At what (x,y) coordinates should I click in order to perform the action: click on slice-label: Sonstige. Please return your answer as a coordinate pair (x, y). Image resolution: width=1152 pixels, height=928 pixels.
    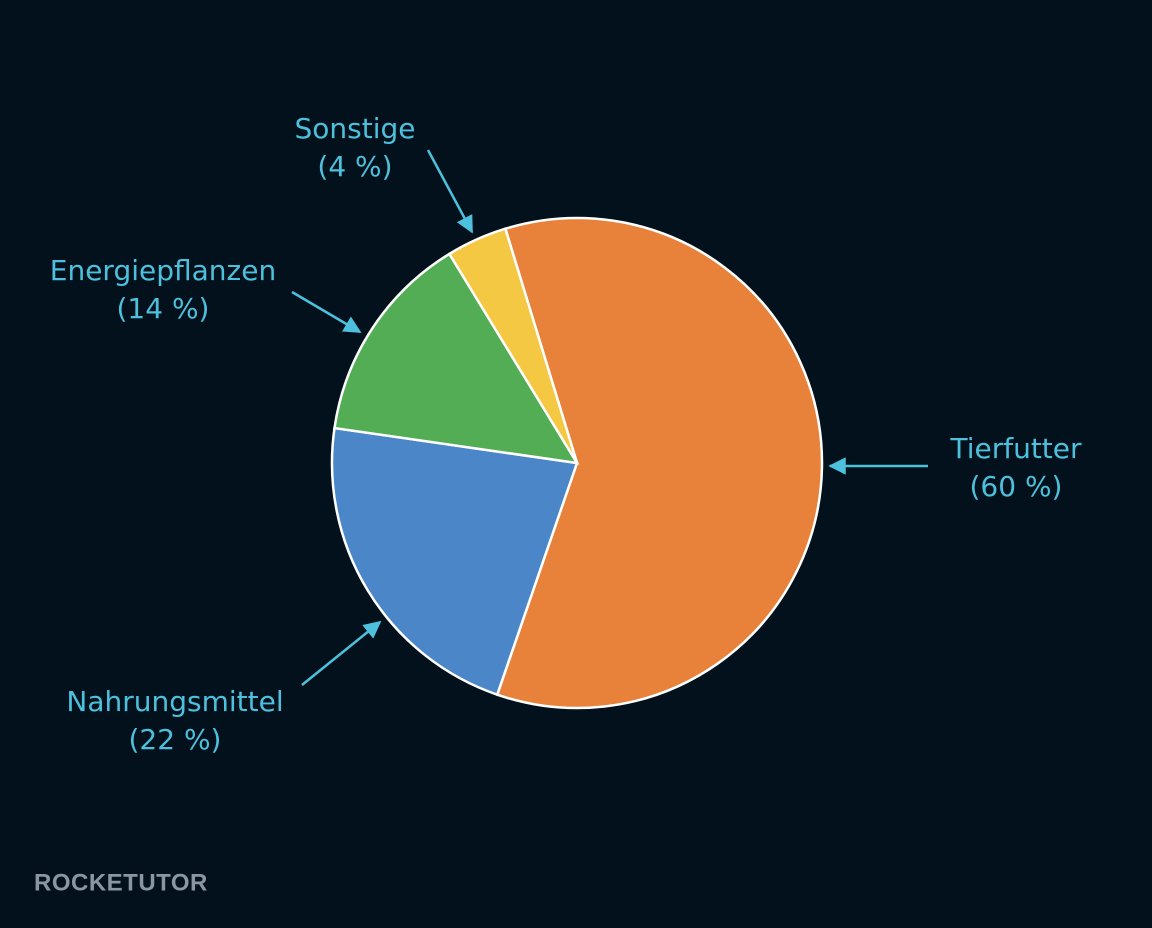
    Looking at the image, I should click on (355, 128).